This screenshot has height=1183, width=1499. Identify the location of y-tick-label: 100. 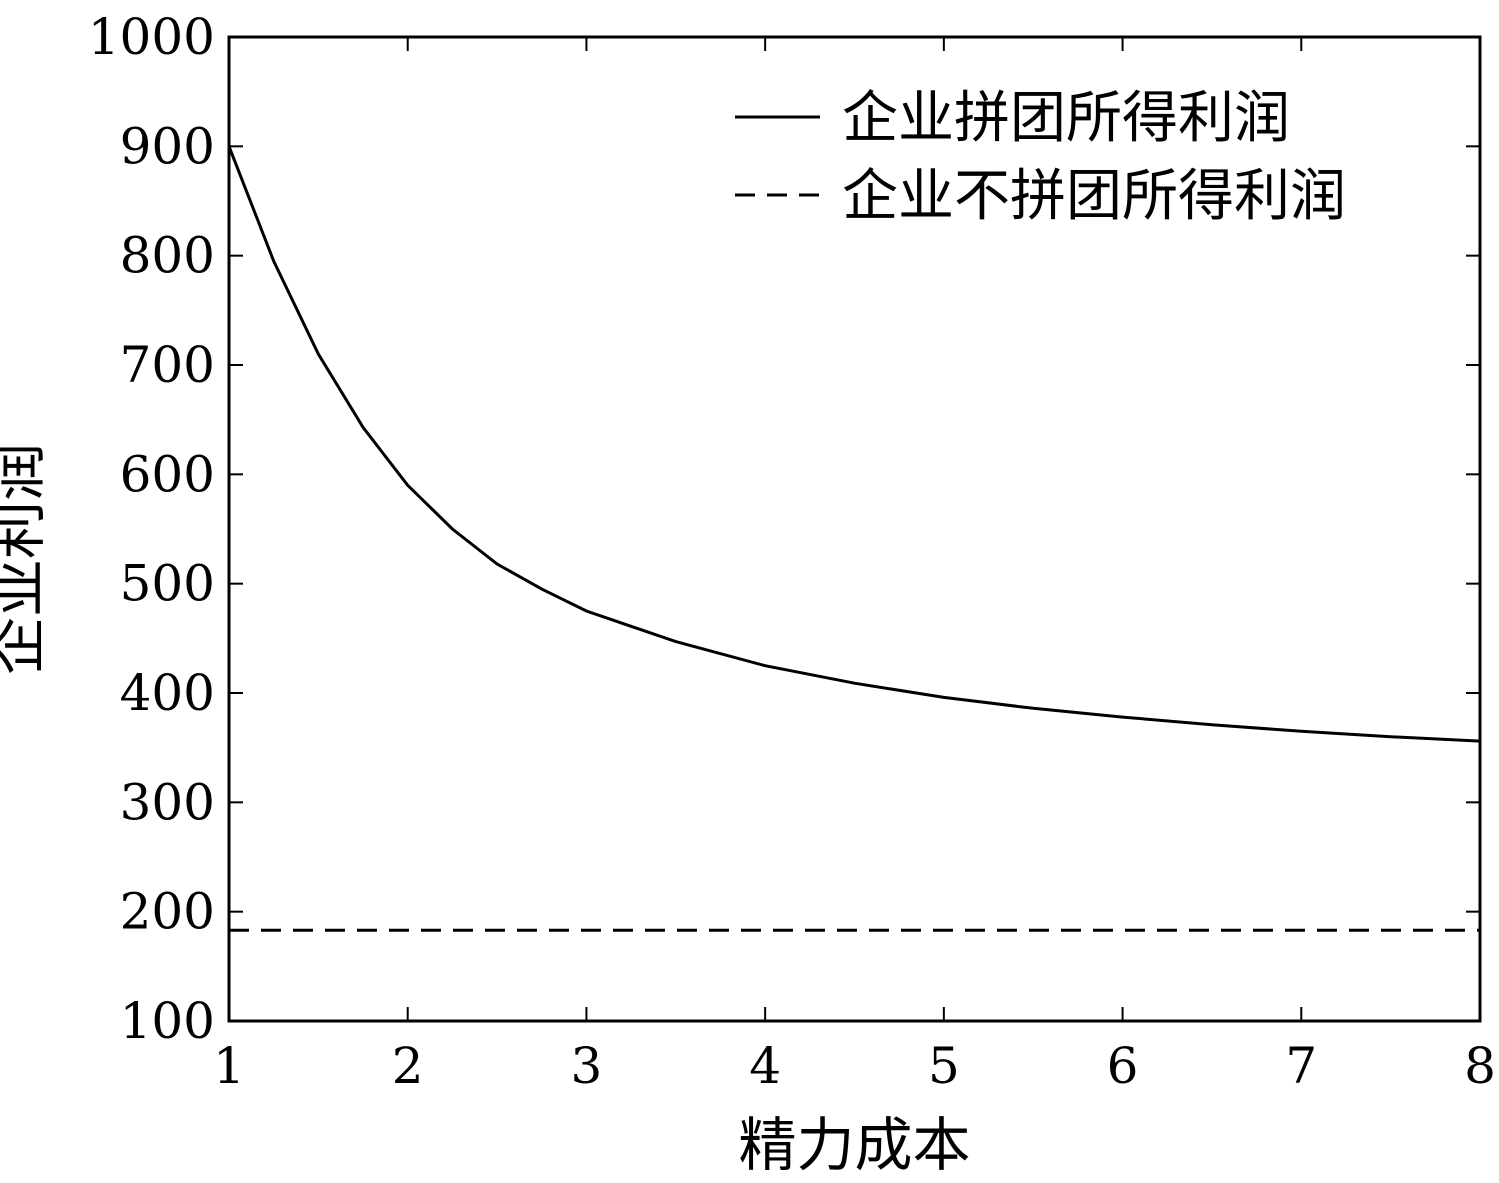
(167, 1021).